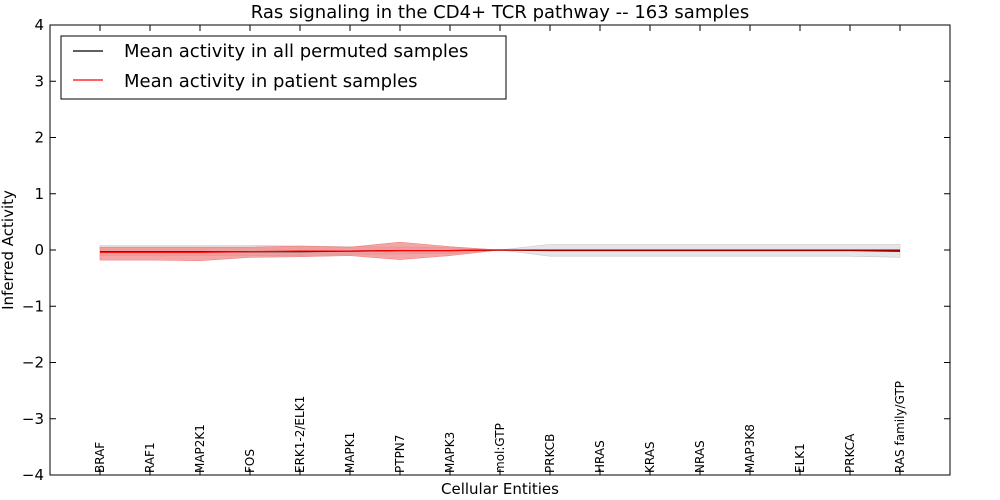  Describe the element at coordinates (900, 427) in the screenshot. I see `x-tick-label: RAS family/GTP` at that location.